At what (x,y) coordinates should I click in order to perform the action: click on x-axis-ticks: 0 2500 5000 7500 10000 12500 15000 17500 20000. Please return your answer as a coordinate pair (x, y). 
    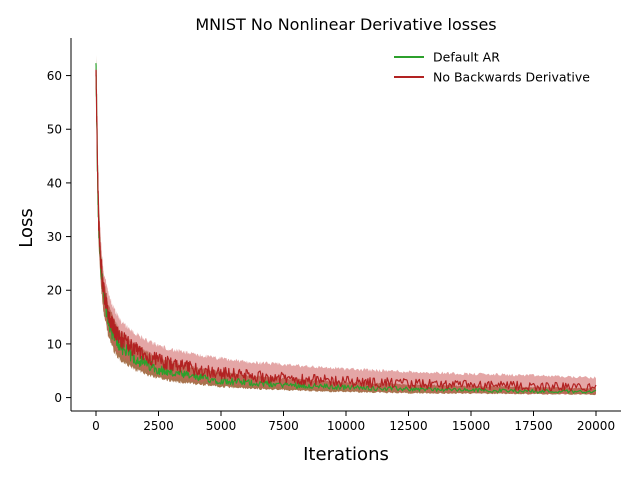
    Looking at the image, I should click on (353, 422).